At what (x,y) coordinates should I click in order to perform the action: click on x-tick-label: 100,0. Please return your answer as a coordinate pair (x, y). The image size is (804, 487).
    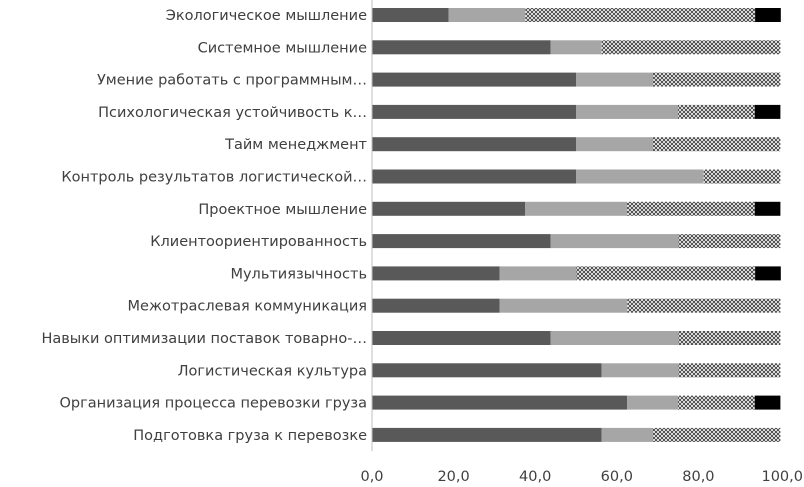
    Looking at the image, I should click on (782, 477).